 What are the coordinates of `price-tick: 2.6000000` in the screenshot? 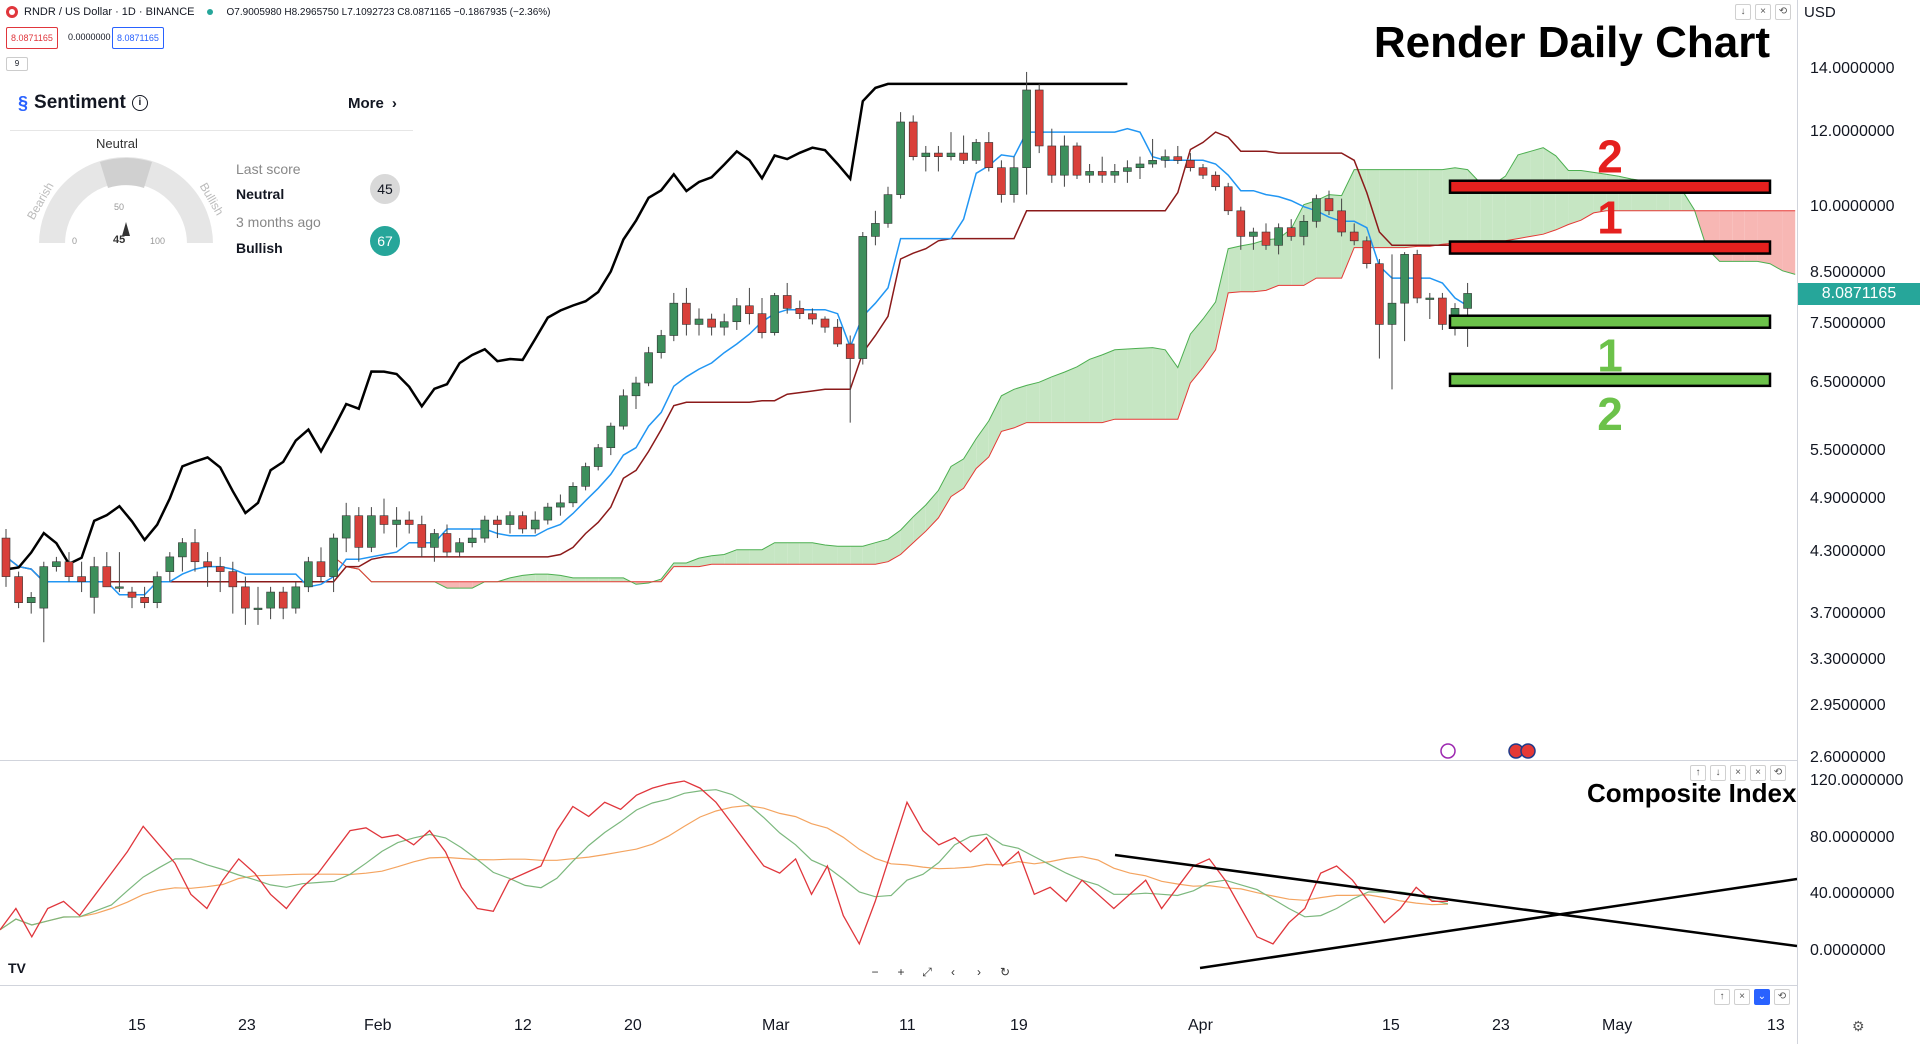 It's located at (1848, 757).